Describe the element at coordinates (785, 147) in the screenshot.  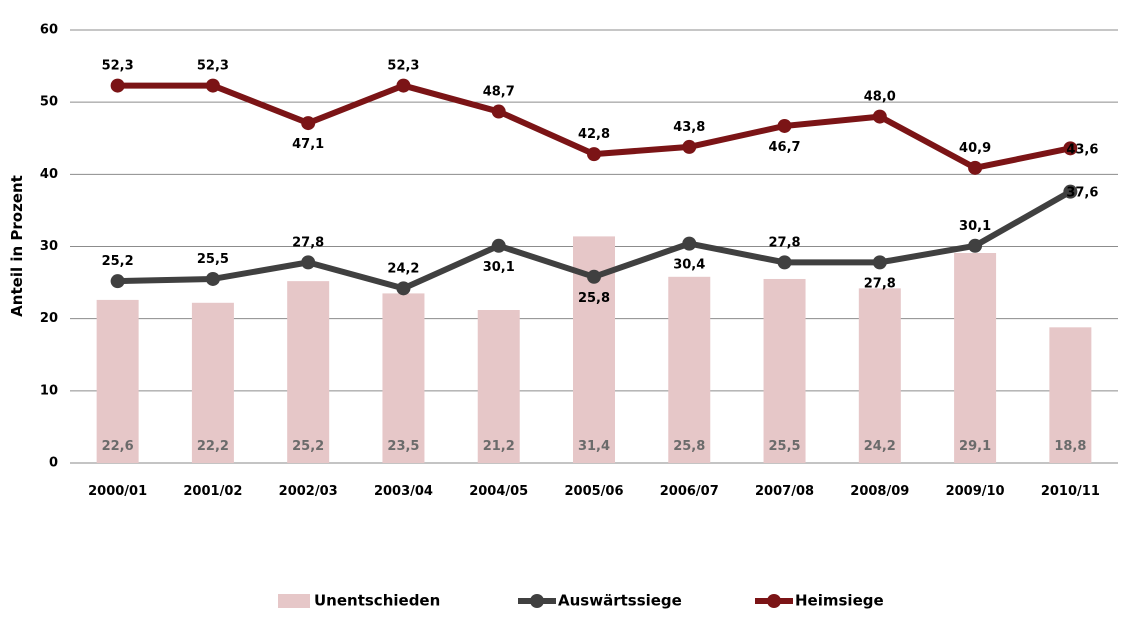
I see `data-label: 46,7` at that location.